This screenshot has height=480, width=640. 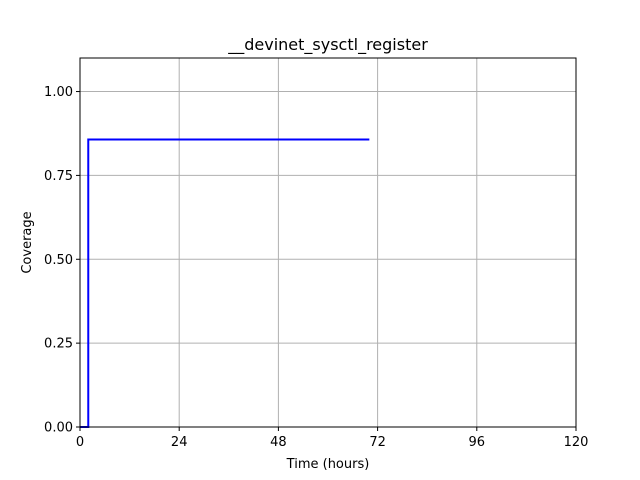 What do you see at coordinates (58, 428) in the screenshot?
I see `y-tick-label: 0.00` at bounding box center [58, 428].